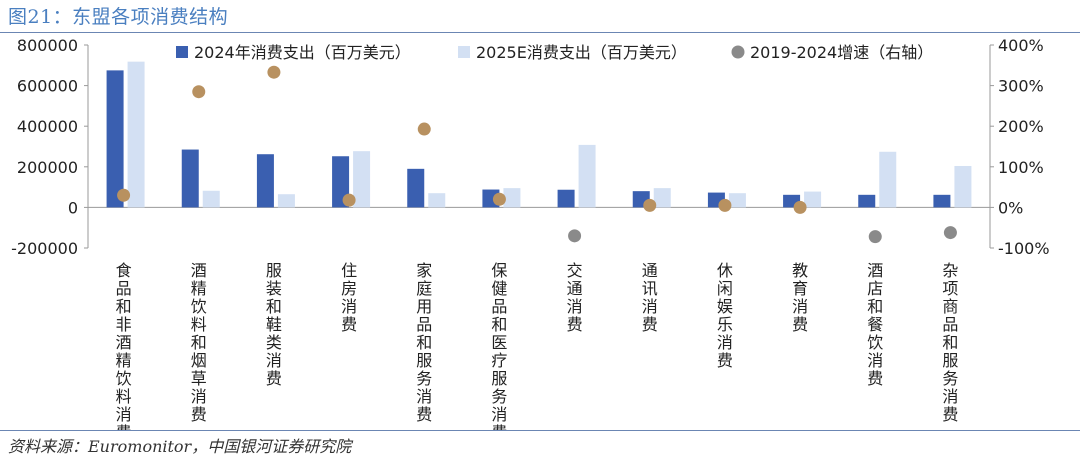 The width and height of the screenshot is (1080, 458). Describe the element at coordinates (180, 446) in the screenshot. I see `source-note: 资料来源：Euromonitor，中国银河证券研究院` at that location.